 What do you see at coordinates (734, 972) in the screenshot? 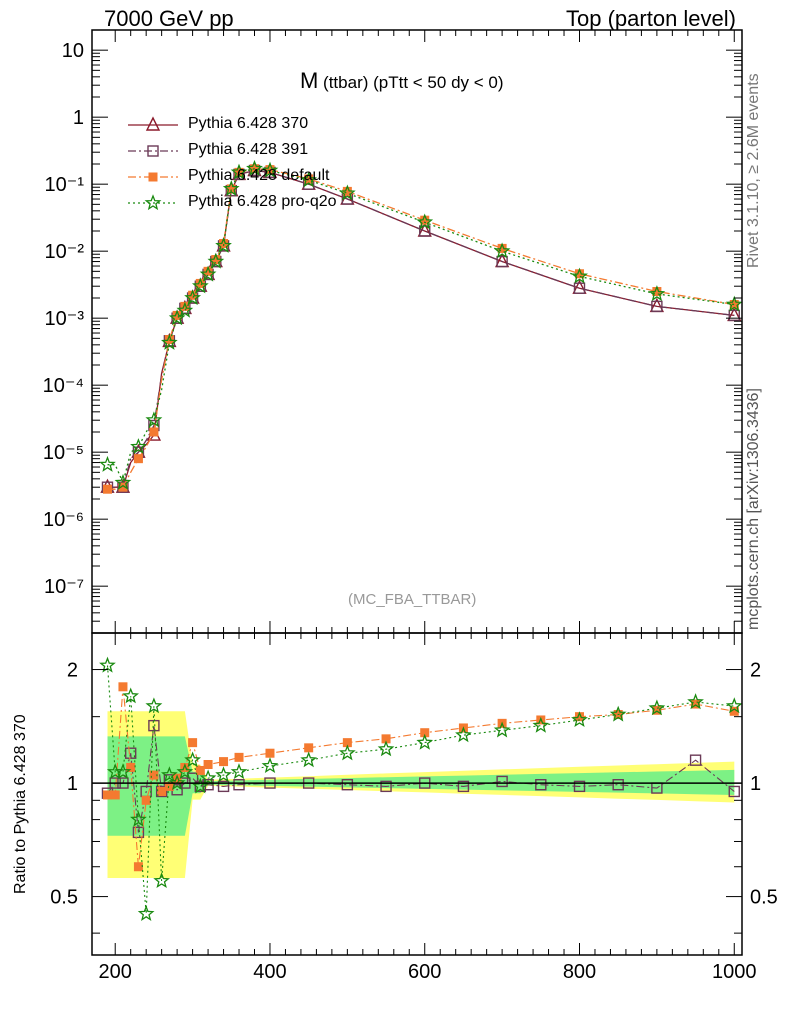
I see `x-tick-label: 1000` at bounding box center [734, 972].